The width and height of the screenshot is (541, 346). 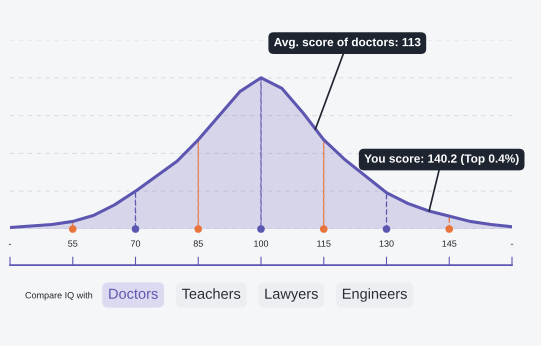 I want to click on annotation: You score: 140.2 (Top 0.4%), so click(x=441, y=160).